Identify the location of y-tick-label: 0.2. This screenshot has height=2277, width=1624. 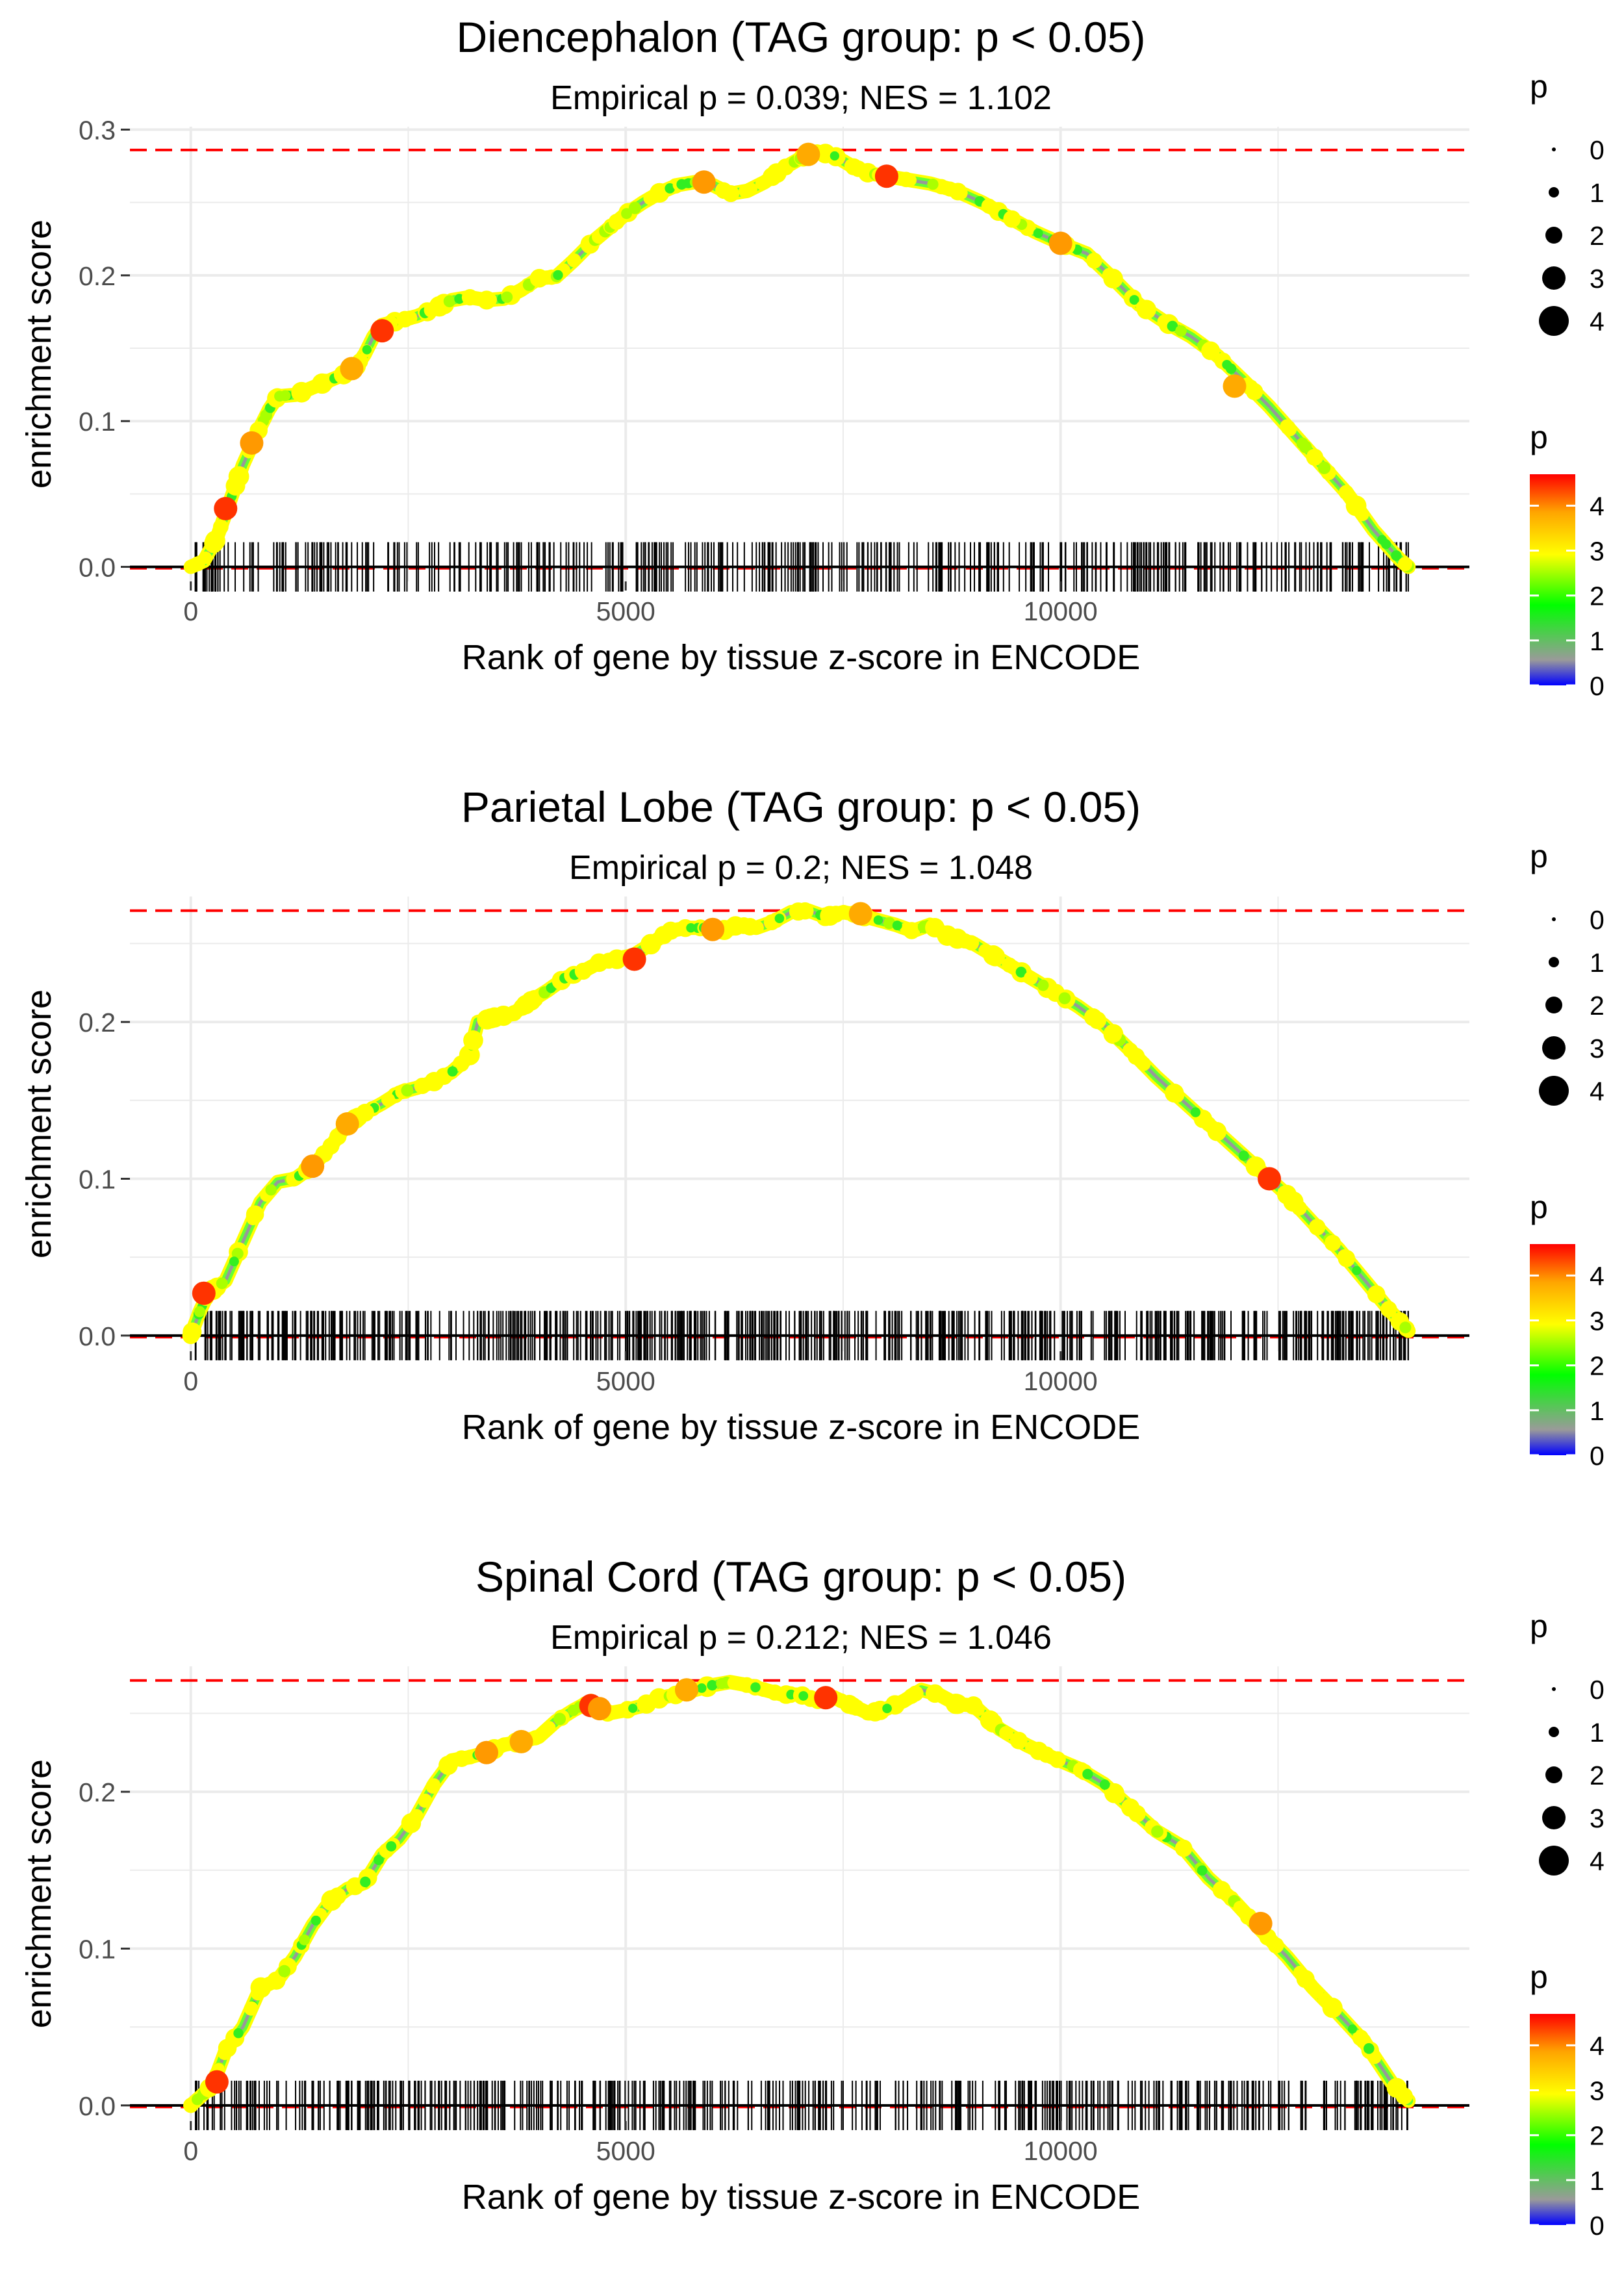
(97, 1023).